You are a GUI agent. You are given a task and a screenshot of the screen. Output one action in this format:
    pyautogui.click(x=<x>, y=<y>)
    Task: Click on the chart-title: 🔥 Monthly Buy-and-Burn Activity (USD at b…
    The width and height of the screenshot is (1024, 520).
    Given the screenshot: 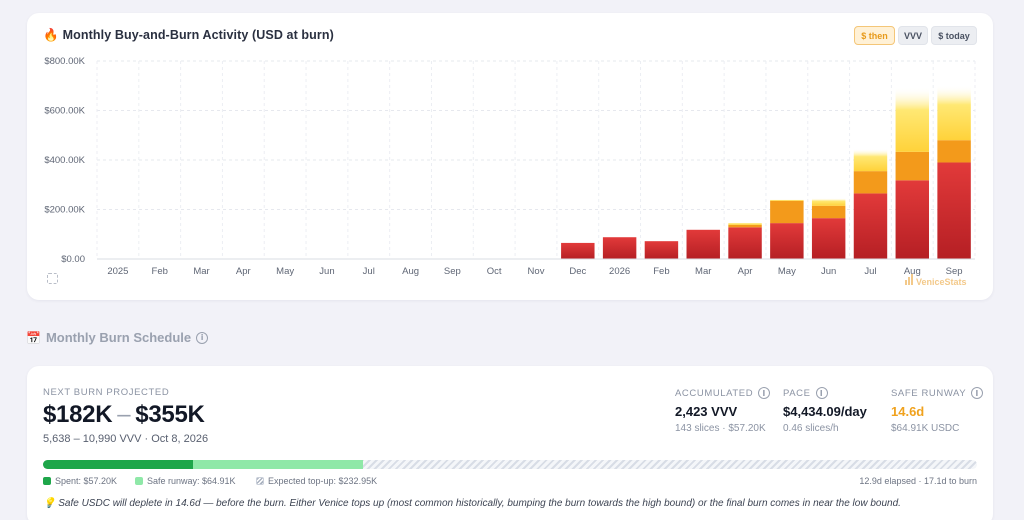 What is the action you would take?
    pyautogui.click(x=188, y=35)
    